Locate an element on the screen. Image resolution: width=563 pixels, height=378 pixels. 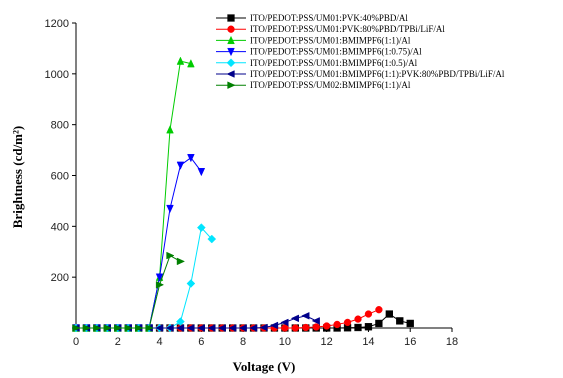
y-tick-group: 200 400 600 800 1000 1200 is located at coordinates (60, 151).